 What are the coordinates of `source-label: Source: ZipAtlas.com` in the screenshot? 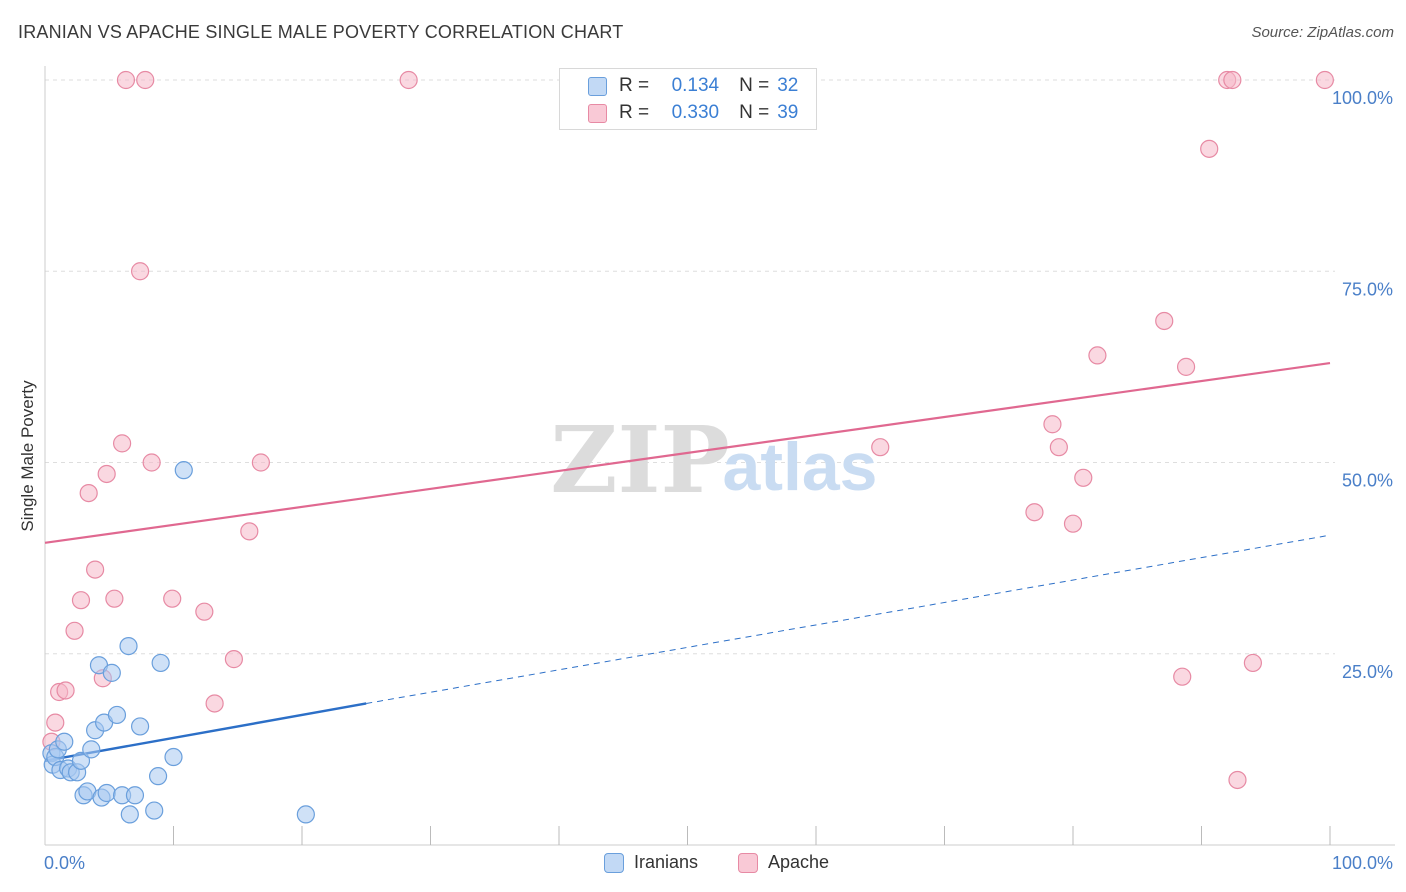 It's located at (1322, 32).